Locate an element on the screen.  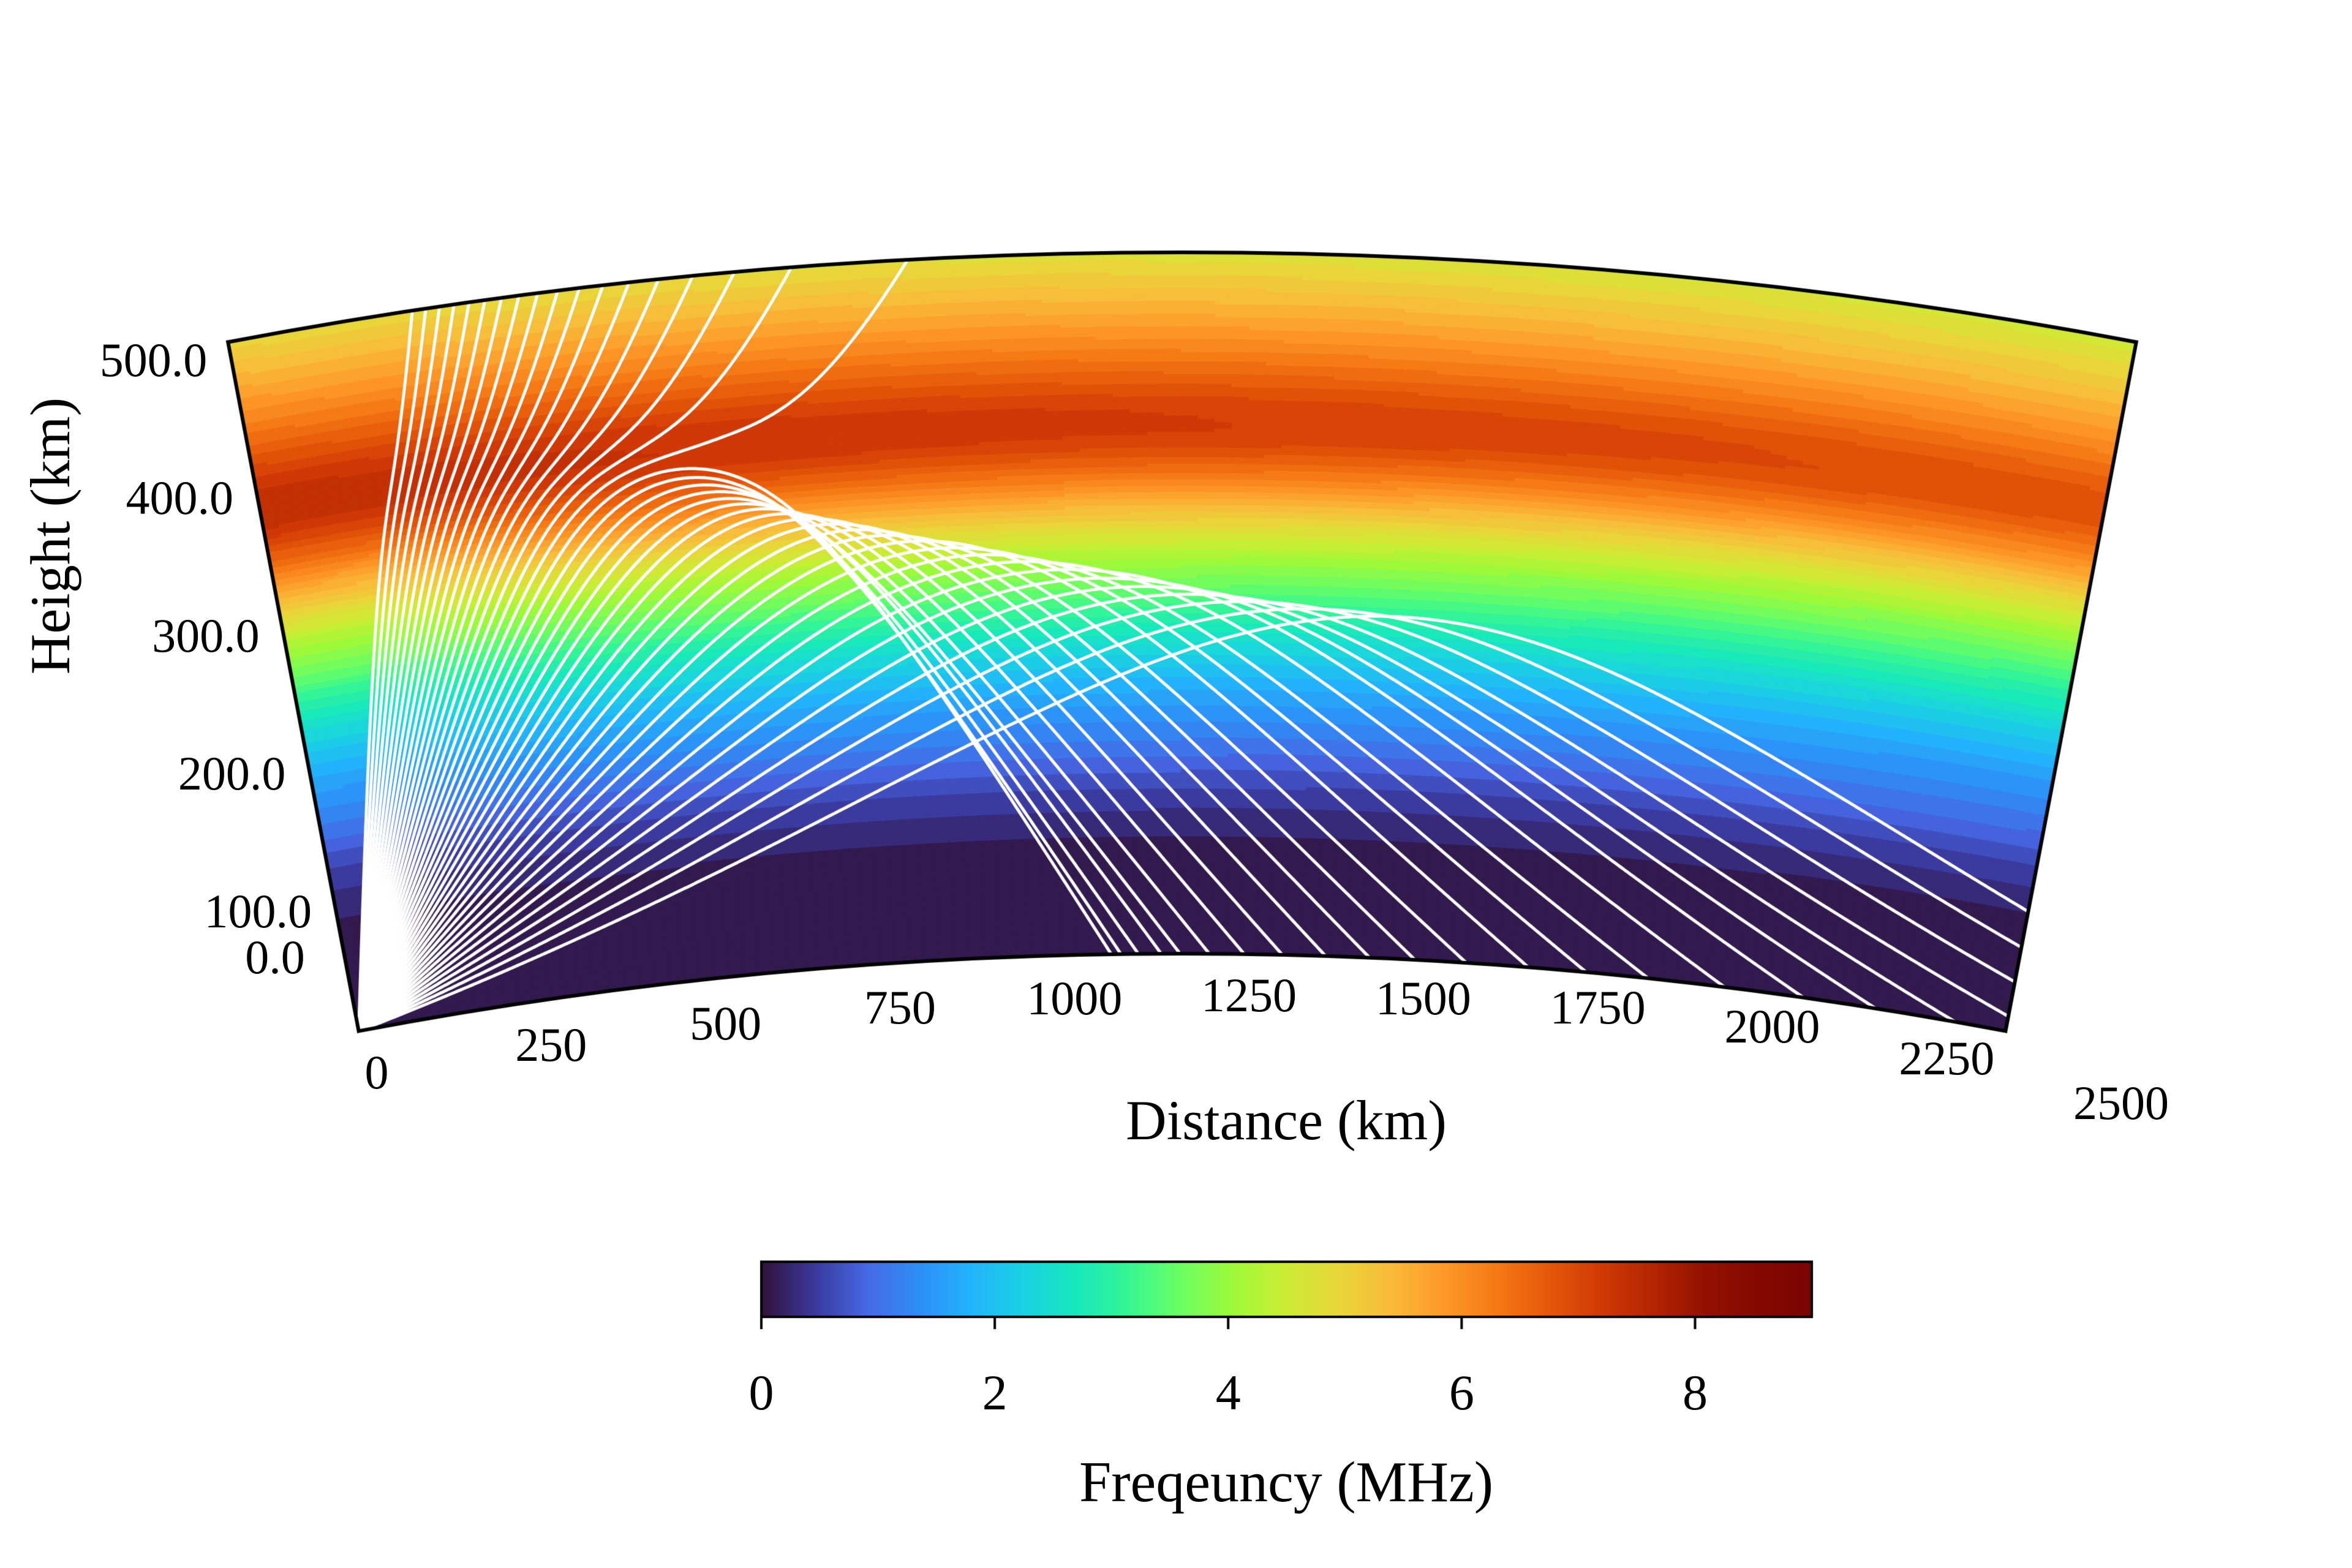
x-tick-label: 2500 is located at coordinates (2121, 1103).